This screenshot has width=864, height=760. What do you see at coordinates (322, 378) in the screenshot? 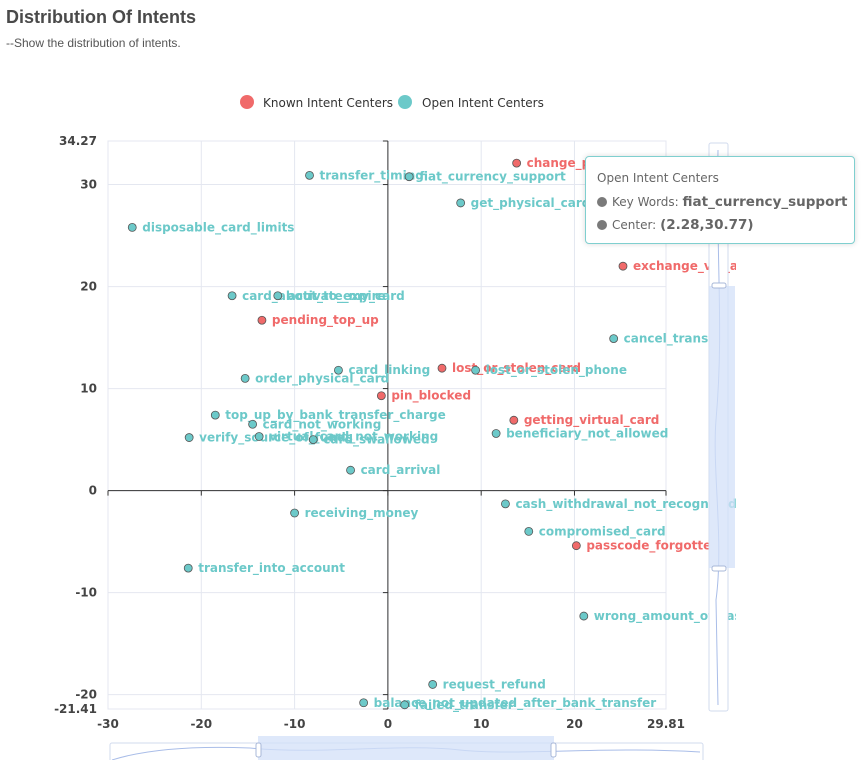
I see `point-label: order_physical_card` at bounding box center [322, 378].